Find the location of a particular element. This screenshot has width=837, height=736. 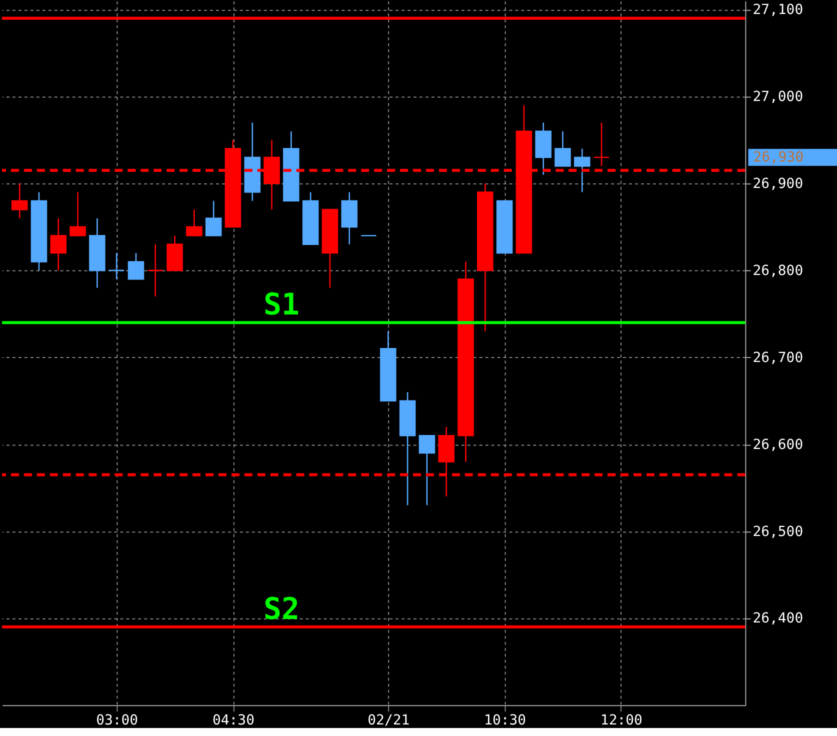

x-tick-label: 10:30 is located at coordinates (505, 720).